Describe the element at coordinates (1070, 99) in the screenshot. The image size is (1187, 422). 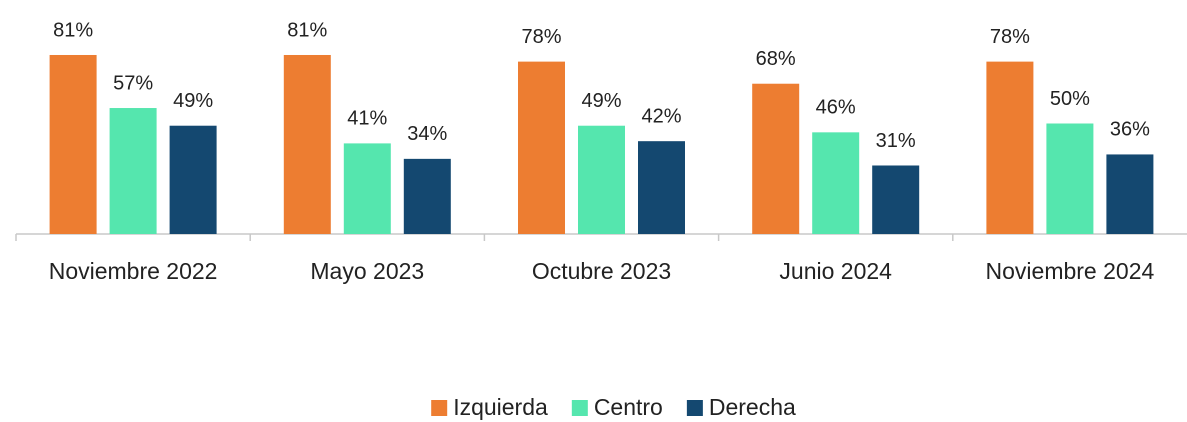
I see `data-label: 50%` at that location.